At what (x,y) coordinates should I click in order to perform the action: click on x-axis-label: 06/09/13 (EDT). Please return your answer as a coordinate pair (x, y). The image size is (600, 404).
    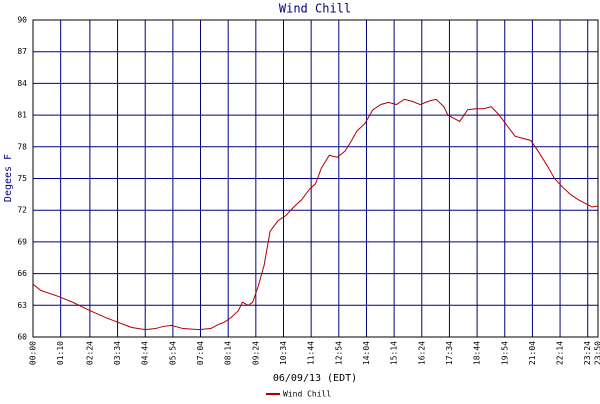
    Looking at the image, I should click on (315, 378).